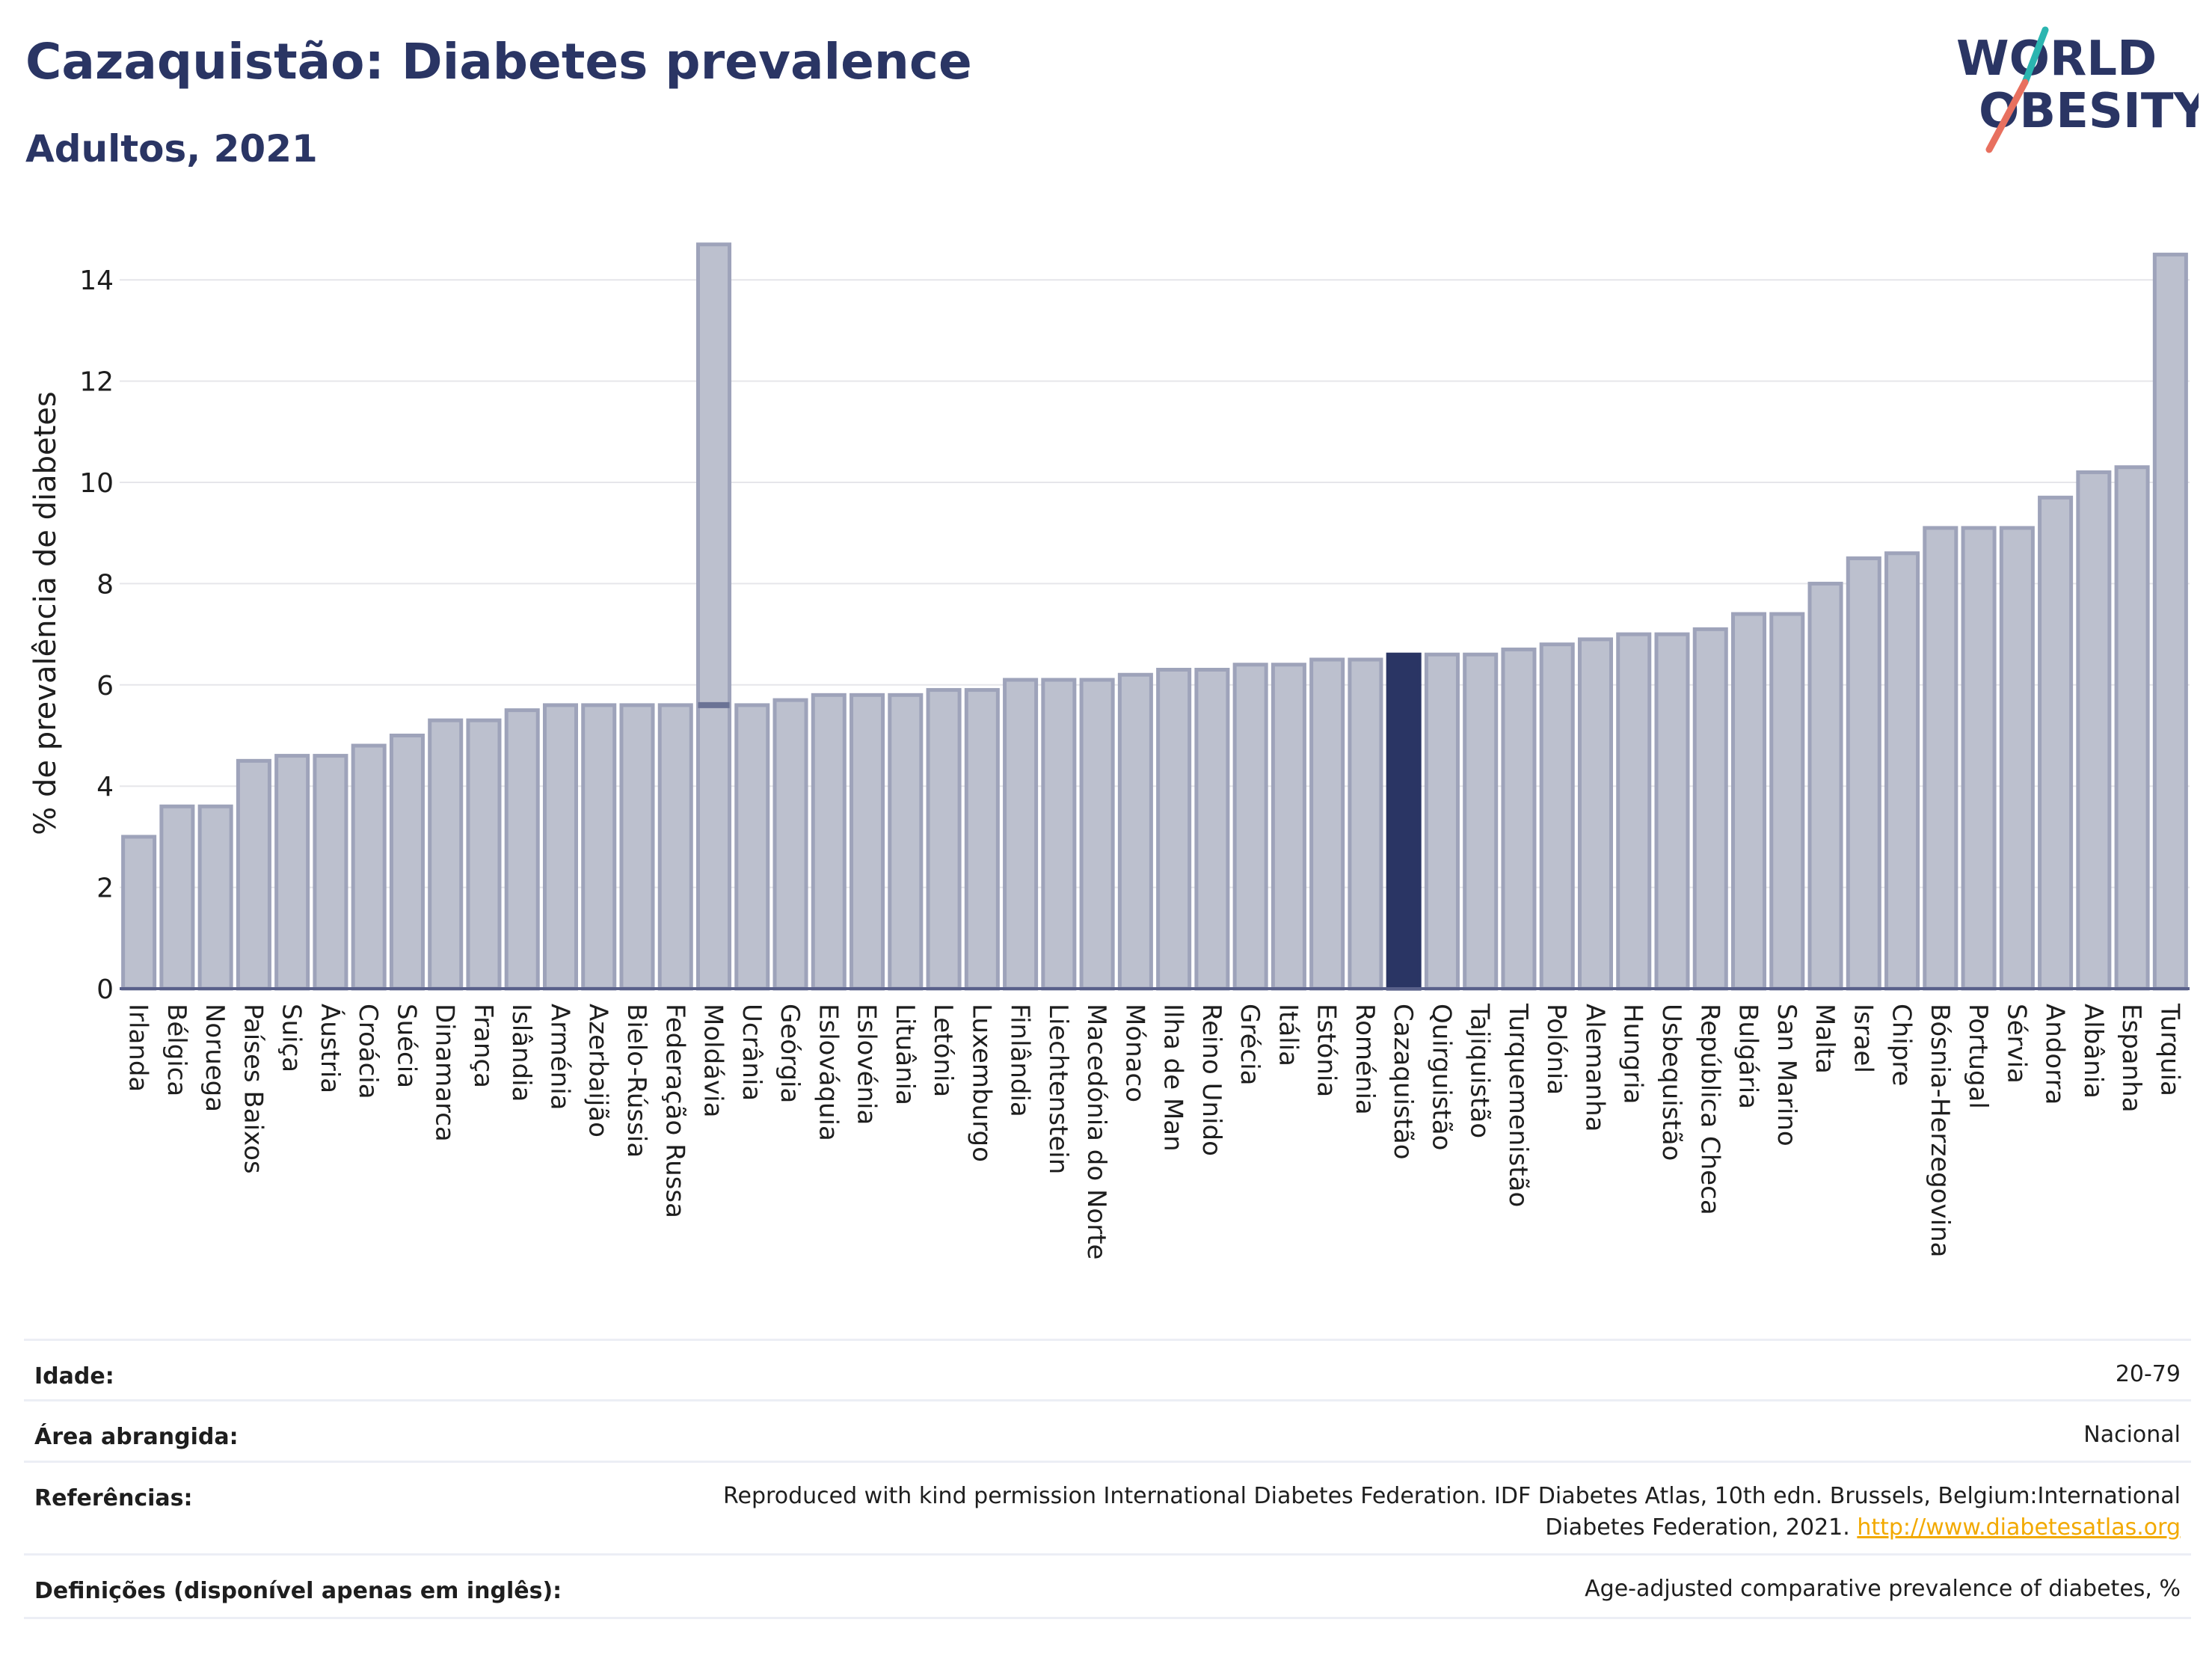 This screenshot has height=1655, width=2212. I want to click on x-tick-label: França, so click(483, 1046).